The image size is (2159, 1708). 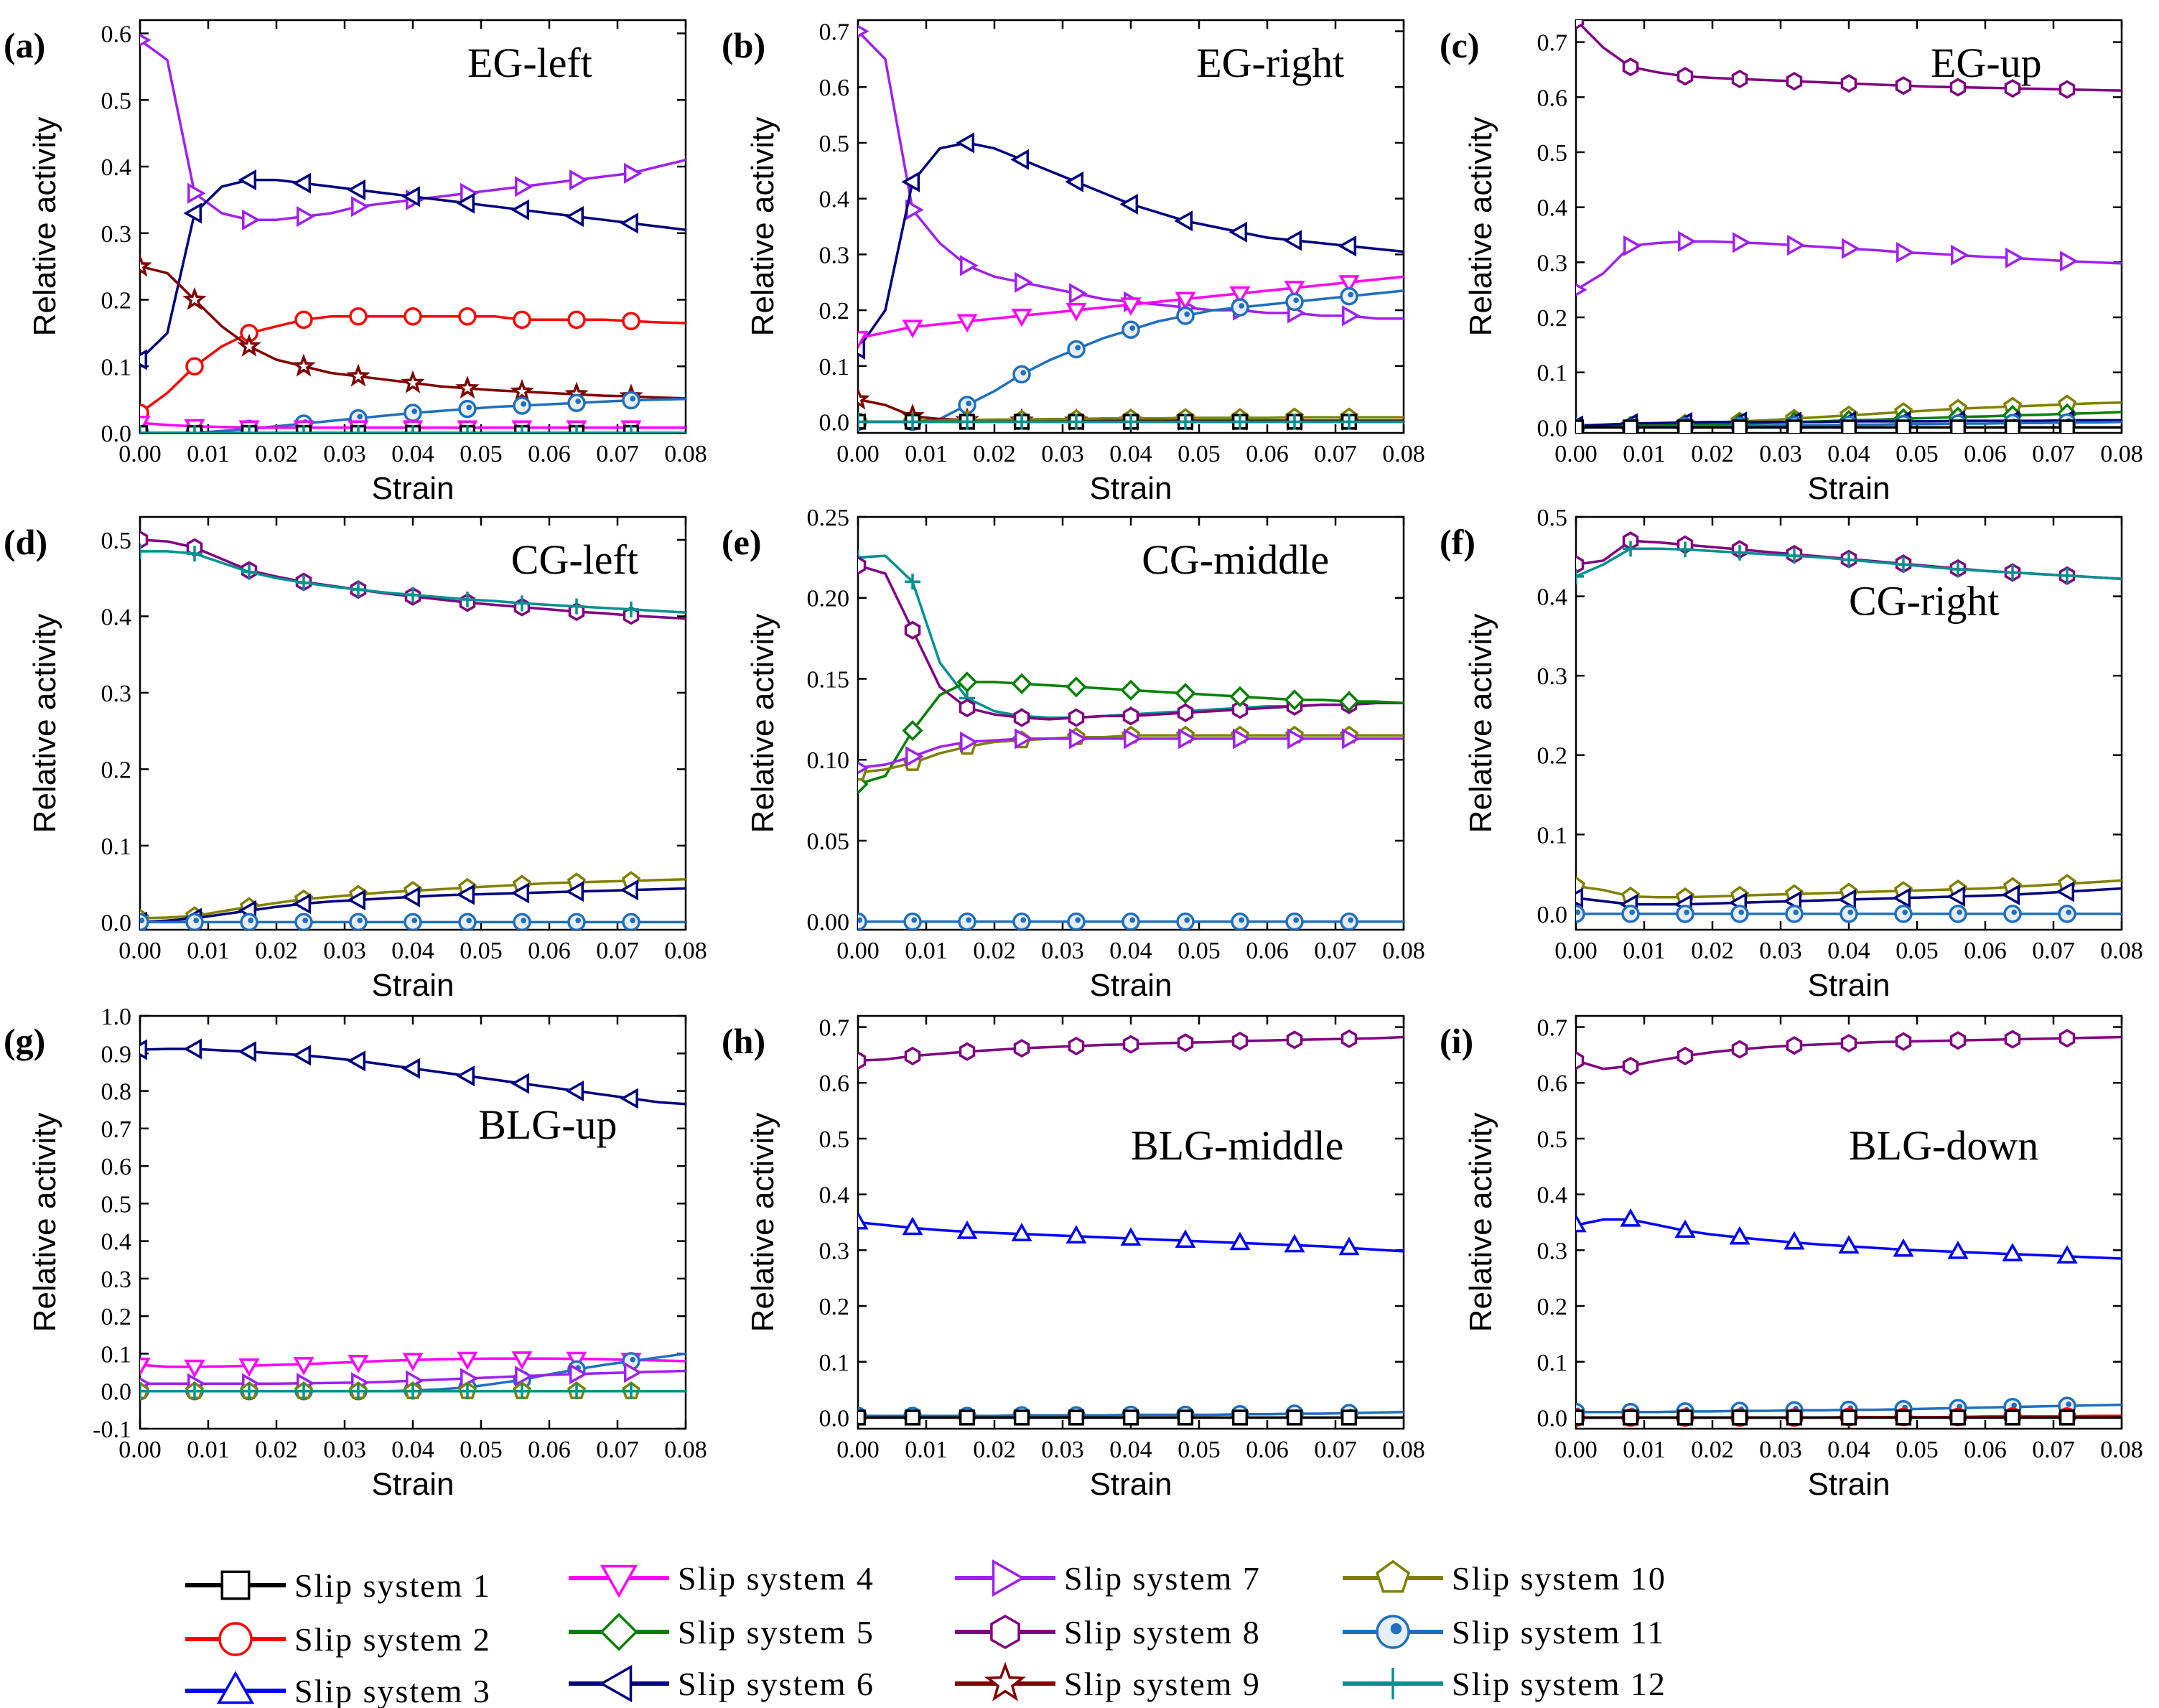 What do you see at coordinates (344, 454) in the screenshot?
I see `x-tick-label: 0.03` at bounding box center [344, 454].